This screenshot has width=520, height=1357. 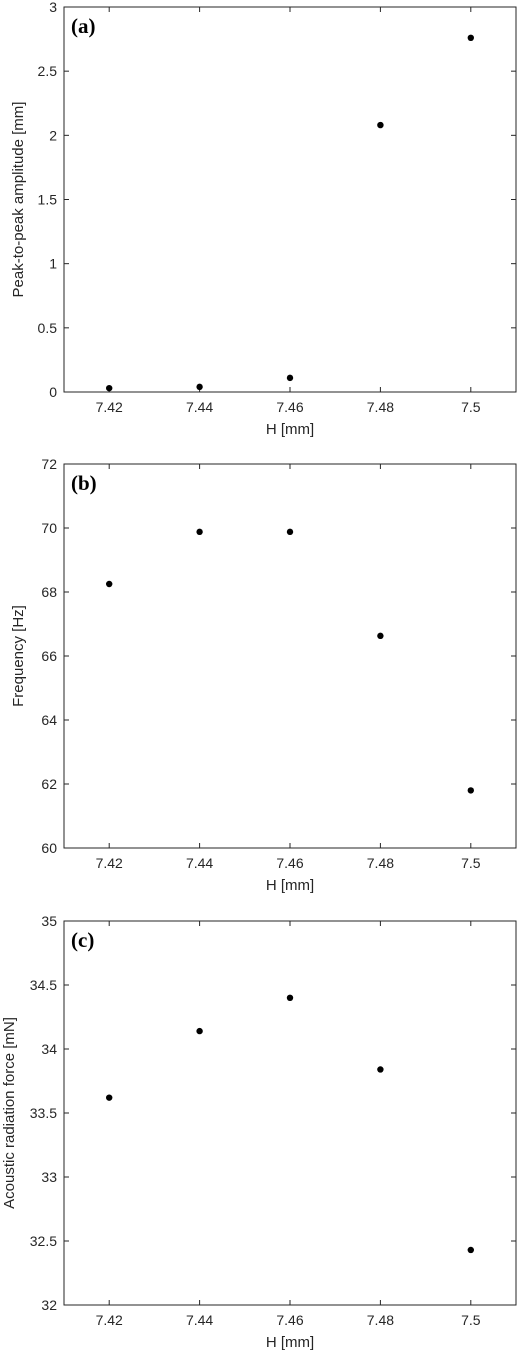 What do you see at coordinates (9, 1113) in the screenshot?
I see `y-axis-label: Acoustic radiation force [mN]` at bounding box center [9, 1113].